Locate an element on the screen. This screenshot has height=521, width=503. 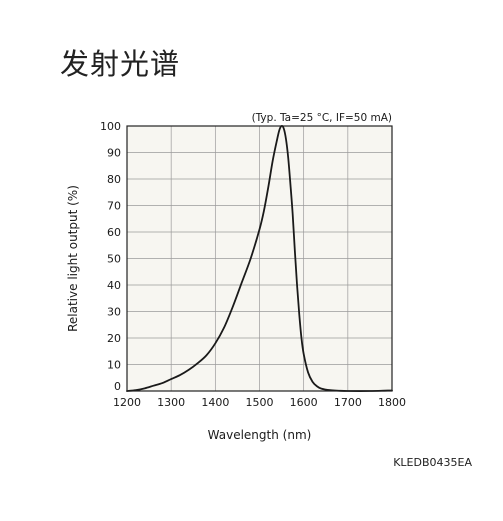
y-tick-label: 80 is located at coordinates (114, 179).